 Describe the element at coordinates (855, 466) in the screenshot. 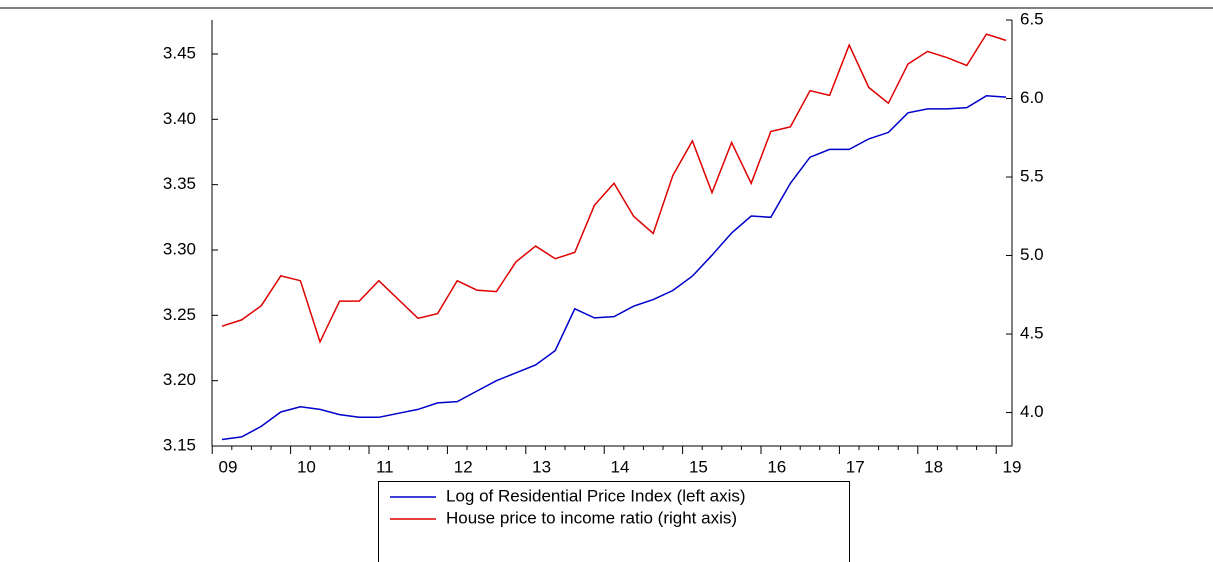

I see `x-tick-label: 17` at that location.